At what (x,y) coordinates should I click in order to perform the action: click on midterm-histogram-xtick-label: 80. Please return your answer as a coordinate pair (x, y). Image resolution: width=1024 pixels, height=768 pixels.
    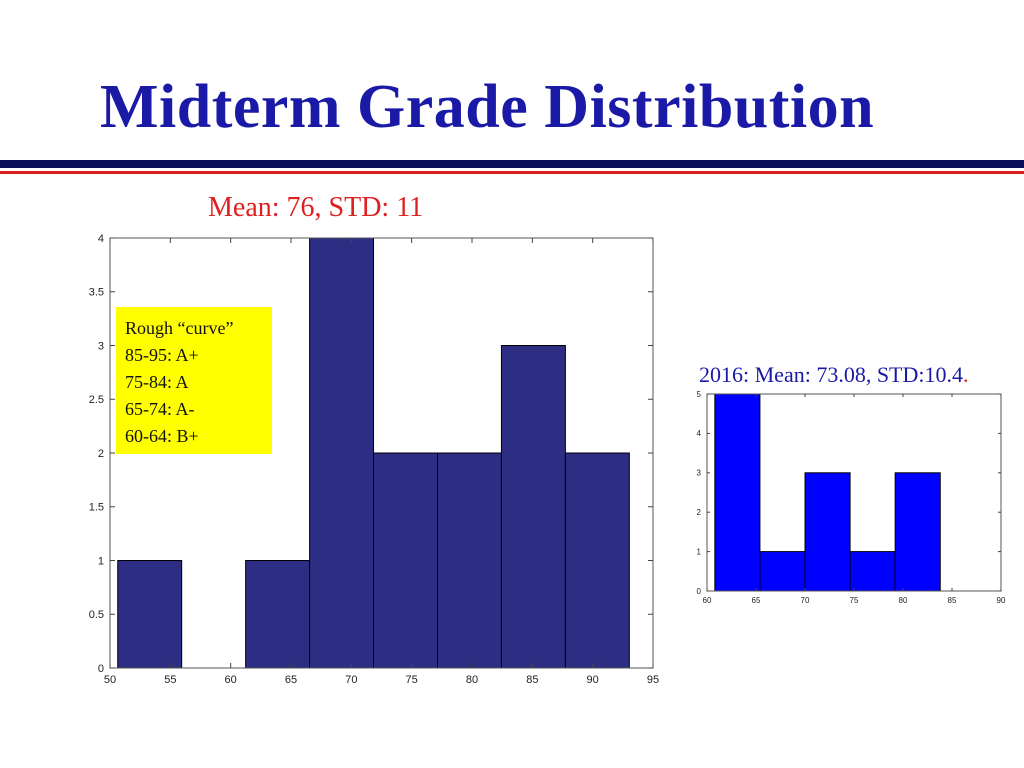
    Looking at the image, I should click on (472, 680).